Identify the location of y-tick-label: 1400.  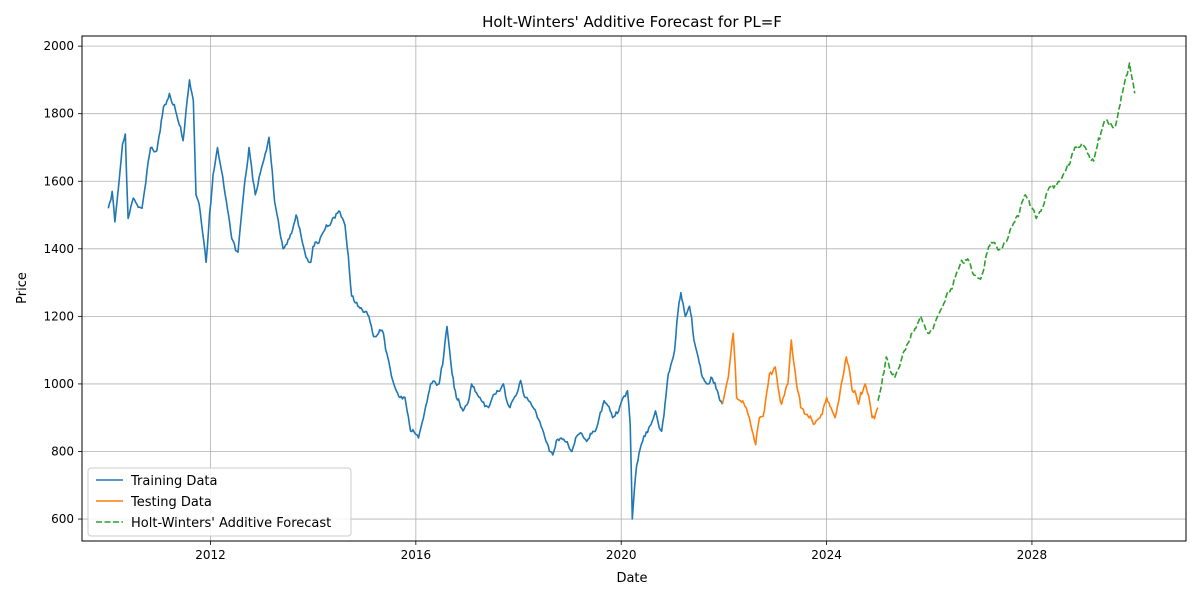
(58, 249).